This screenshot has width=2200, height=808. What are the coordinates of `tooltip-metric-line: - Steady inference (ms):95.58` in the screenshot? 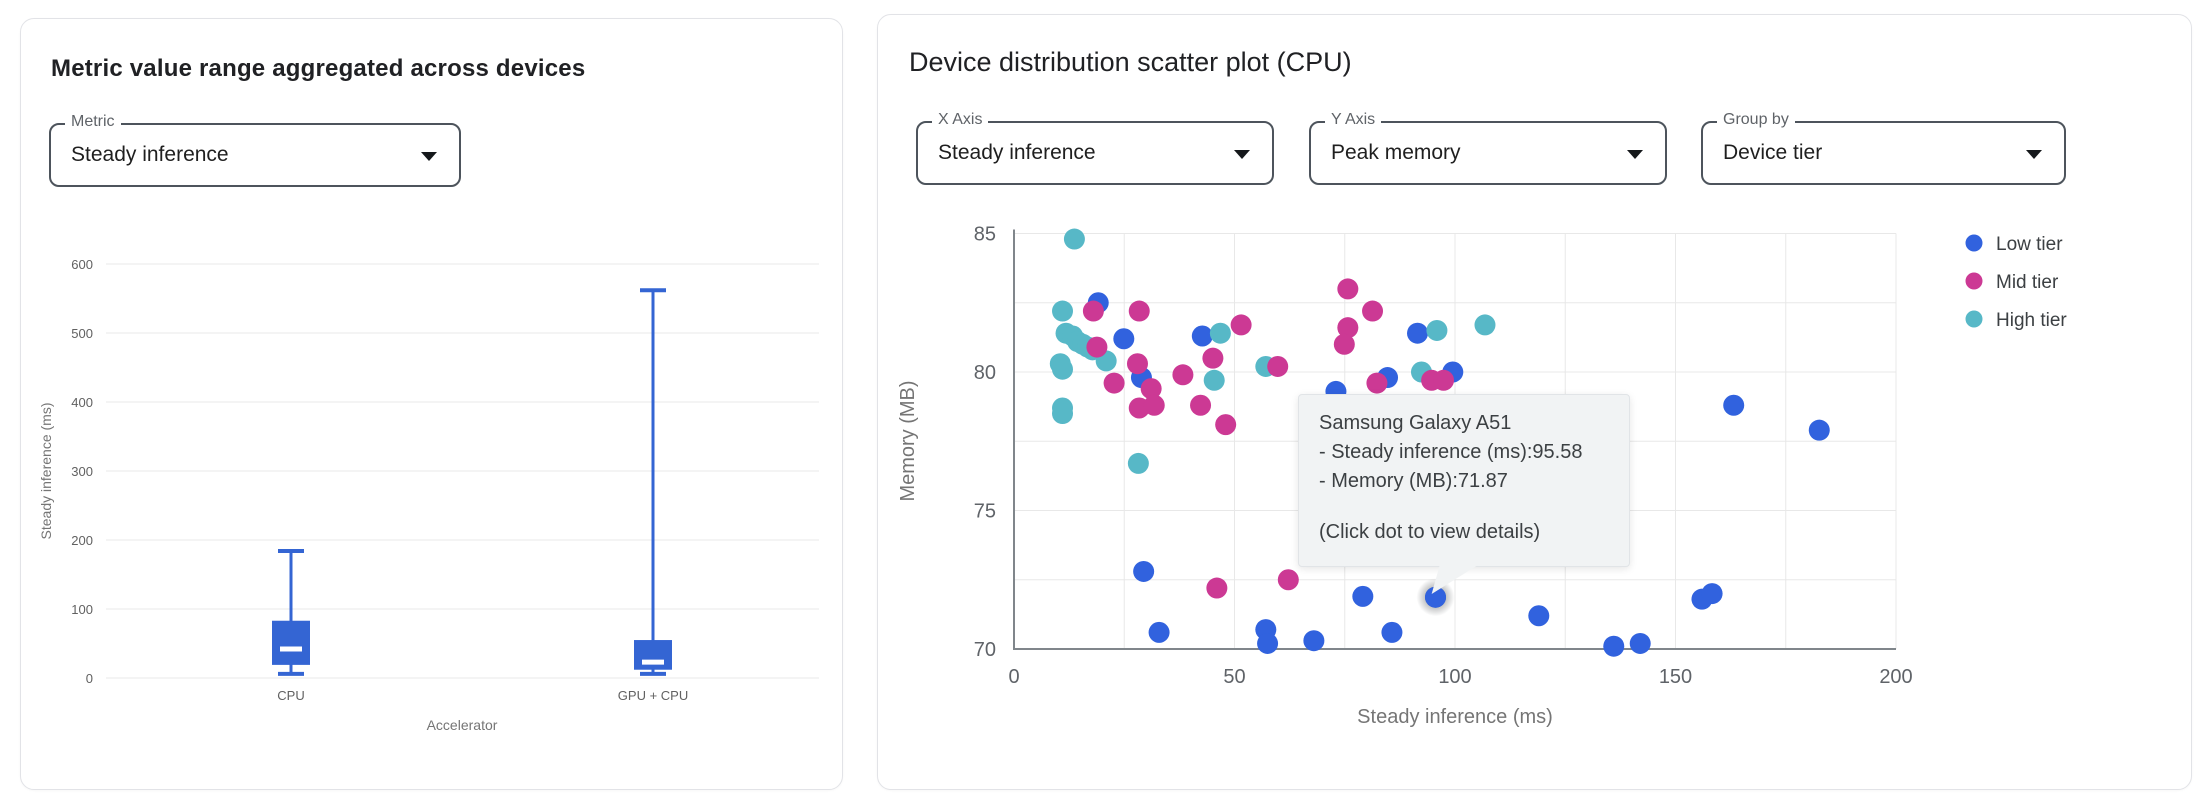 It's located at (1451, 452).